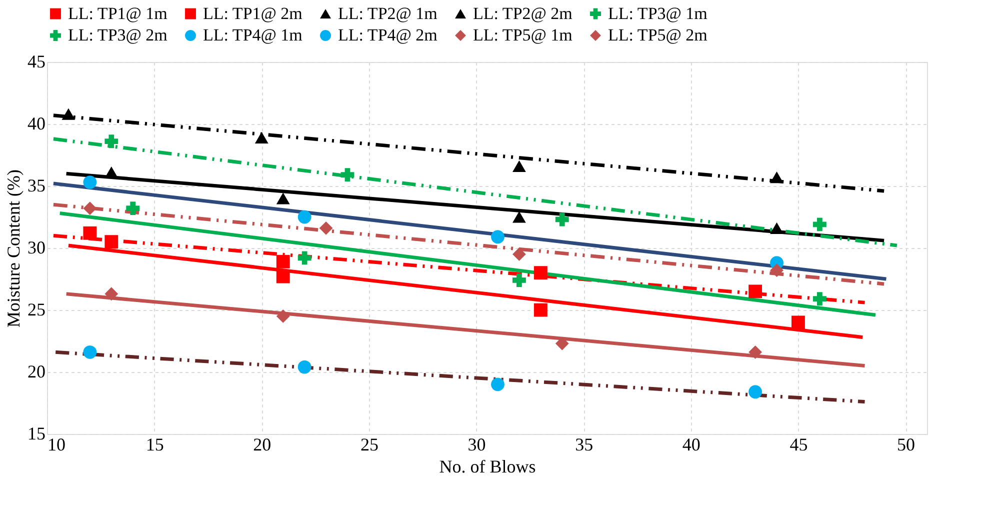  What do you see at coordinates (37, 124) in the screenshot?
I see `y-tick-label: 40` at bounding box center [37, 124].